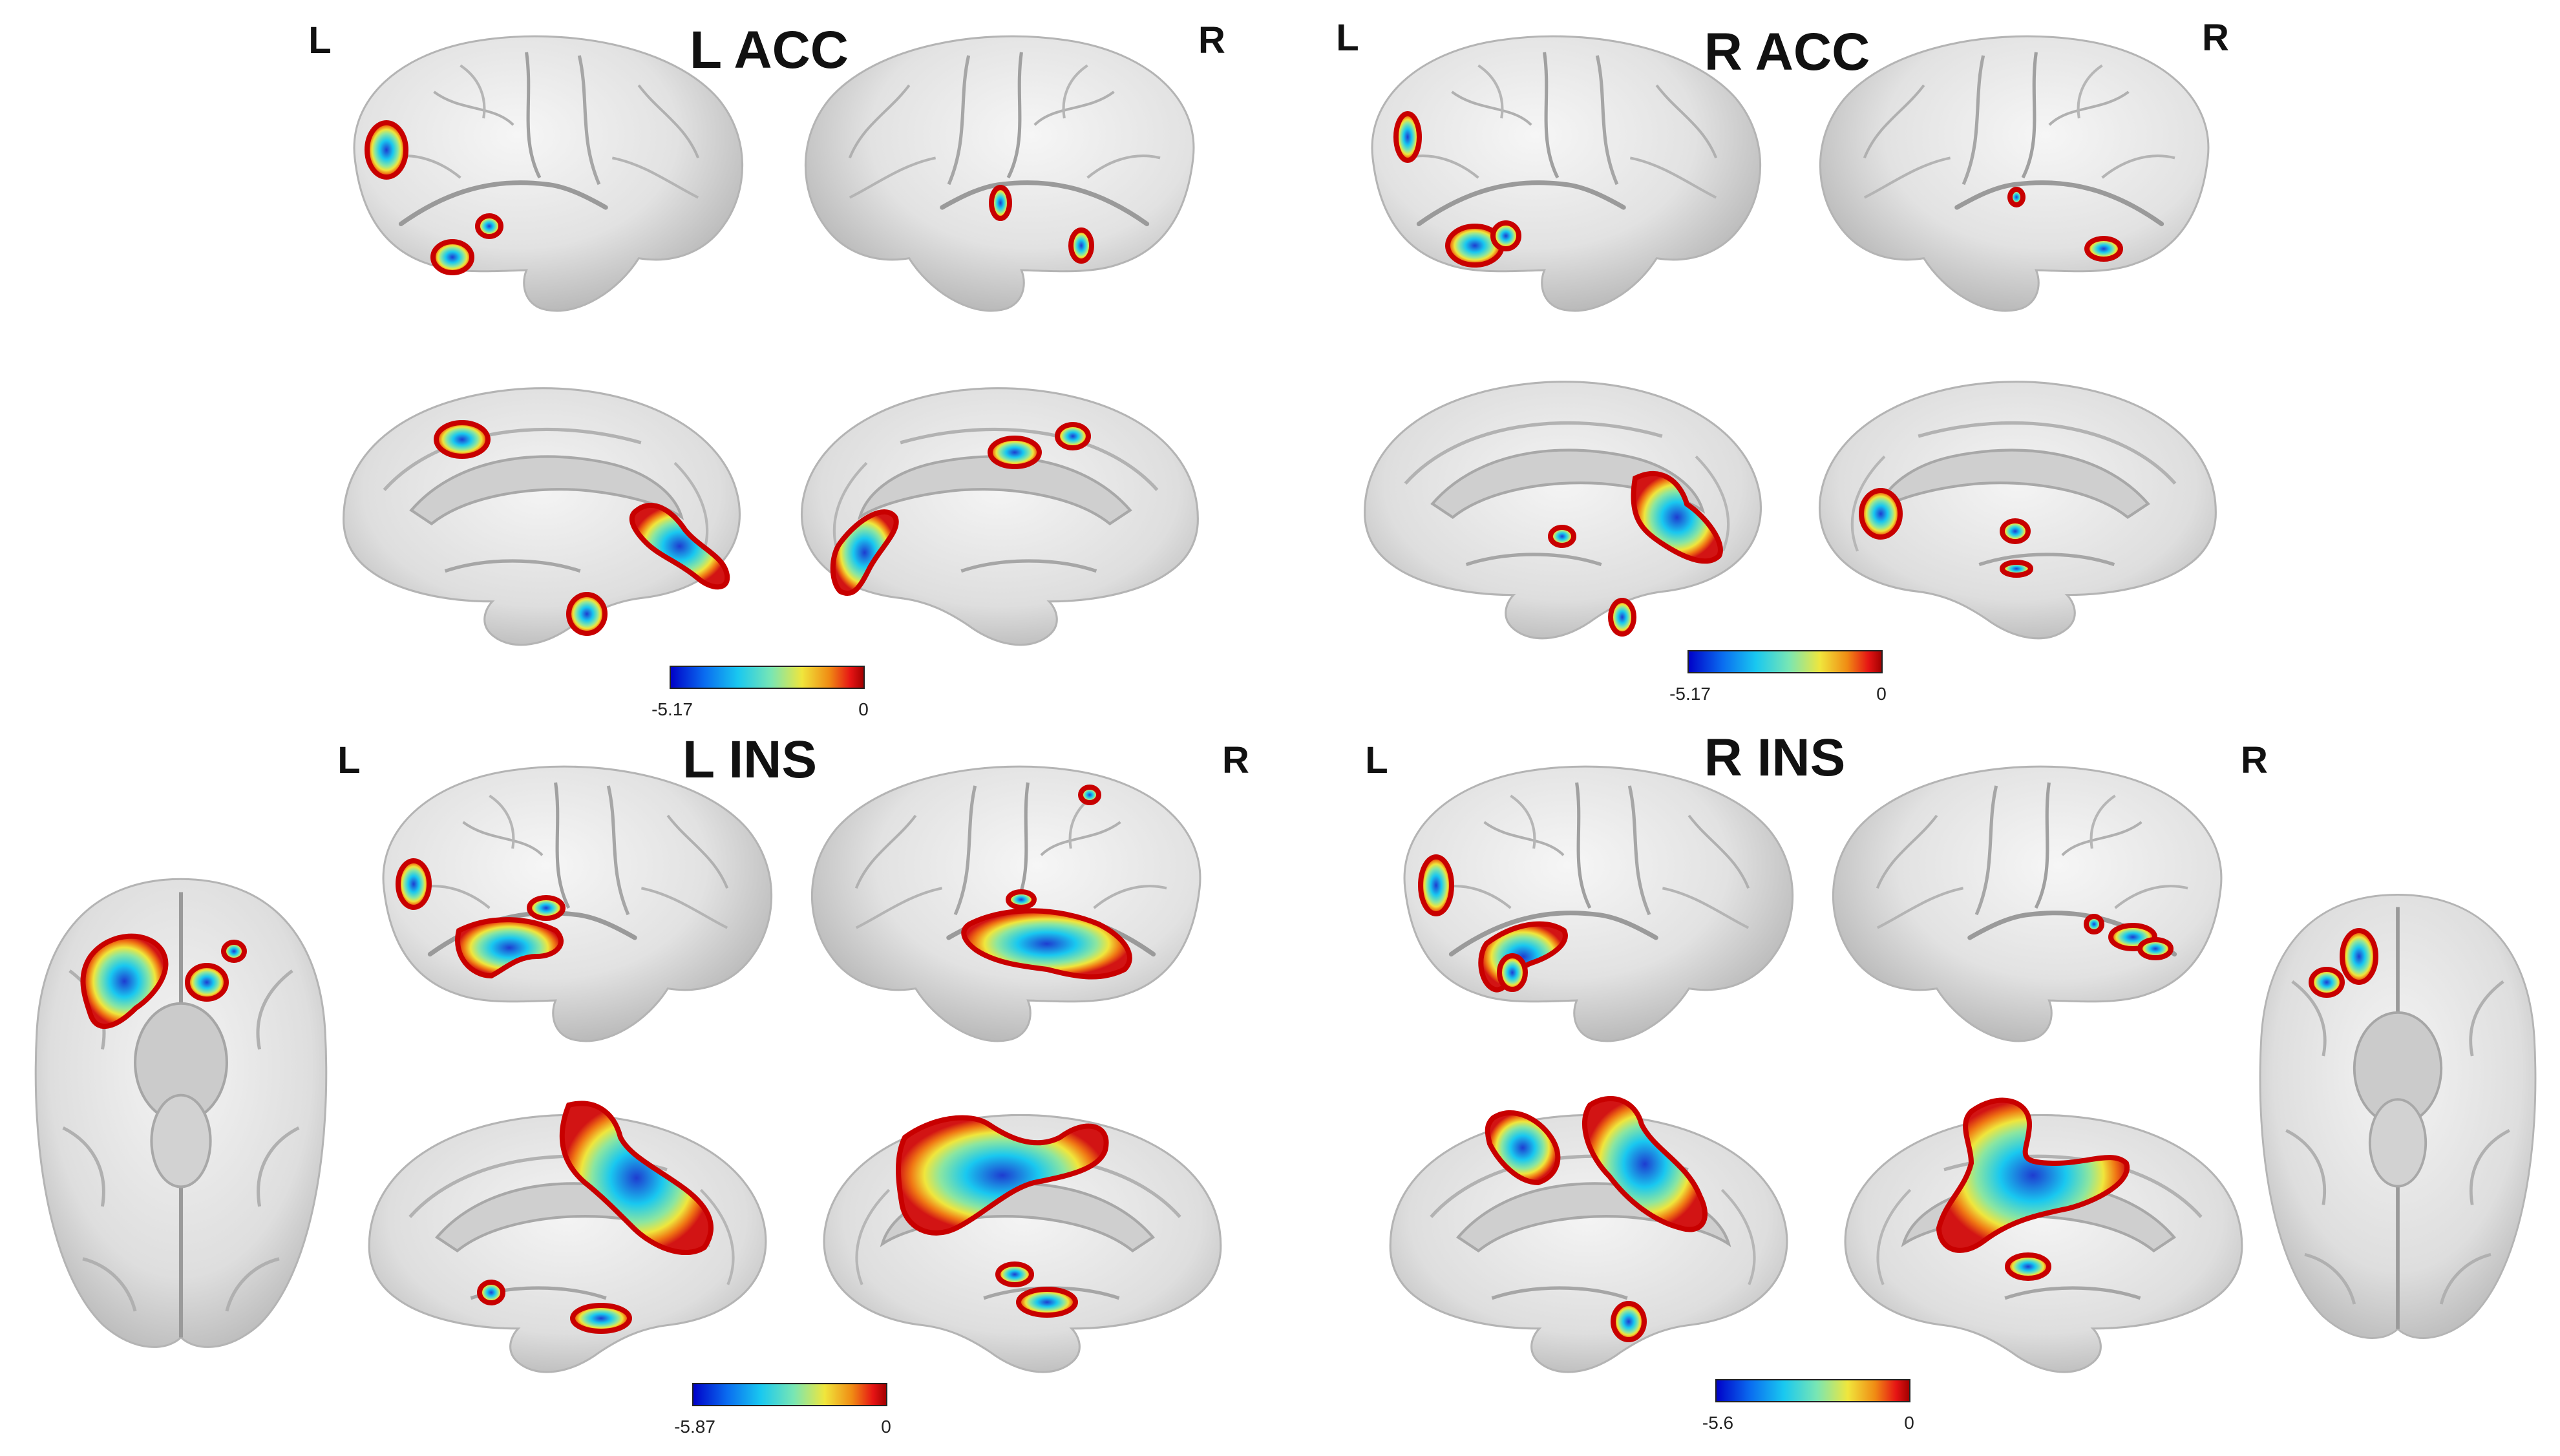  Describe the element at coordinates (694, 1427) in the screenshot. I see `colorbar-min-label: -5.87` at that location.